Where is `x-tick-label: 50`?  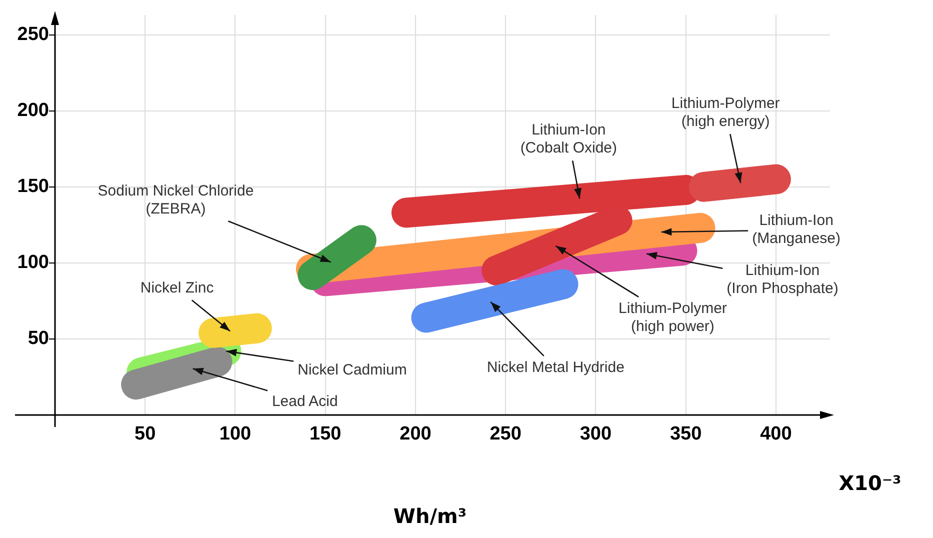 x-tick-label: 50 is located at coordinates (145, 434).